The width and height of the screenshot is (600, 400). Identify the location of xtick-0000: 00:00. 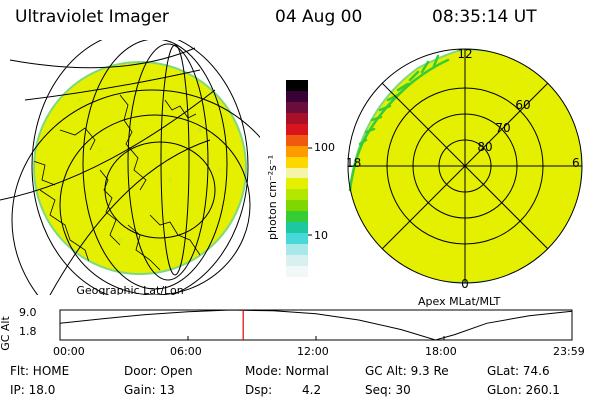
(69, 351).